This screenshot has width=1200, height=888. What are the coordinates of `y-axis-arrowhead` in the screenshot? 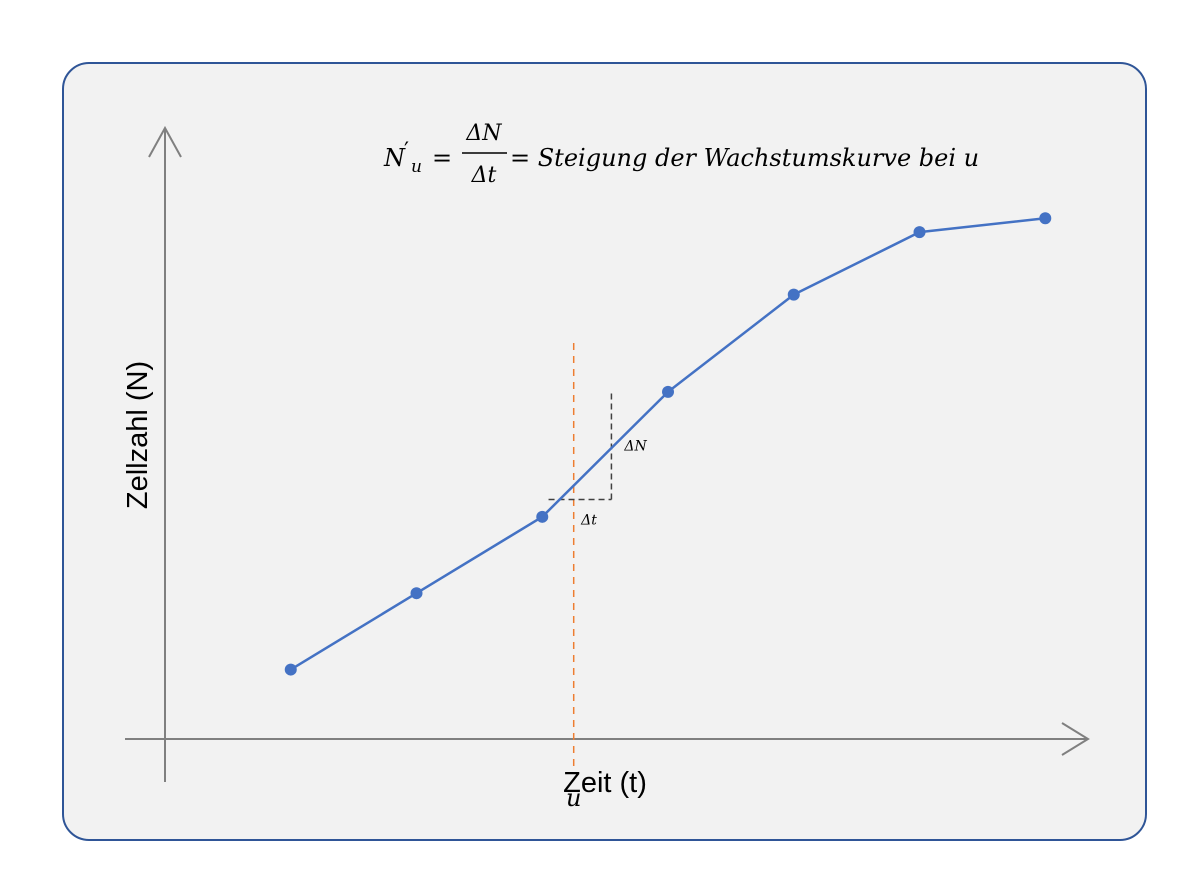 It's located at (165, 141).